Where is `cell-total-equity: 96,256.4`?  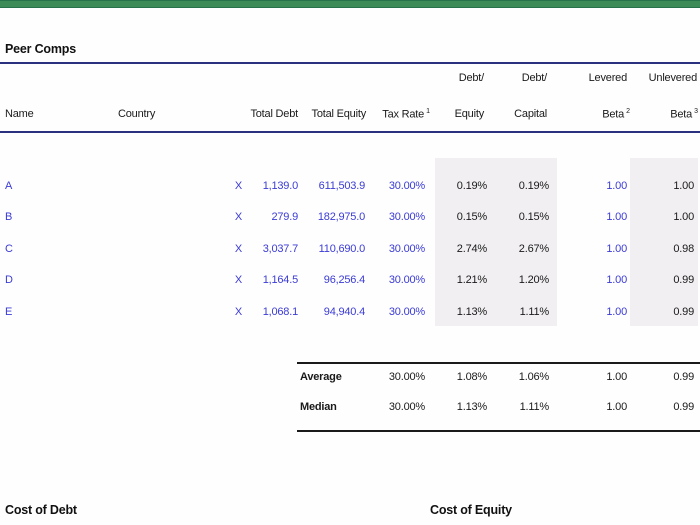 cell-total-equity: 96,256.4 is located at coordinates (344, 280).